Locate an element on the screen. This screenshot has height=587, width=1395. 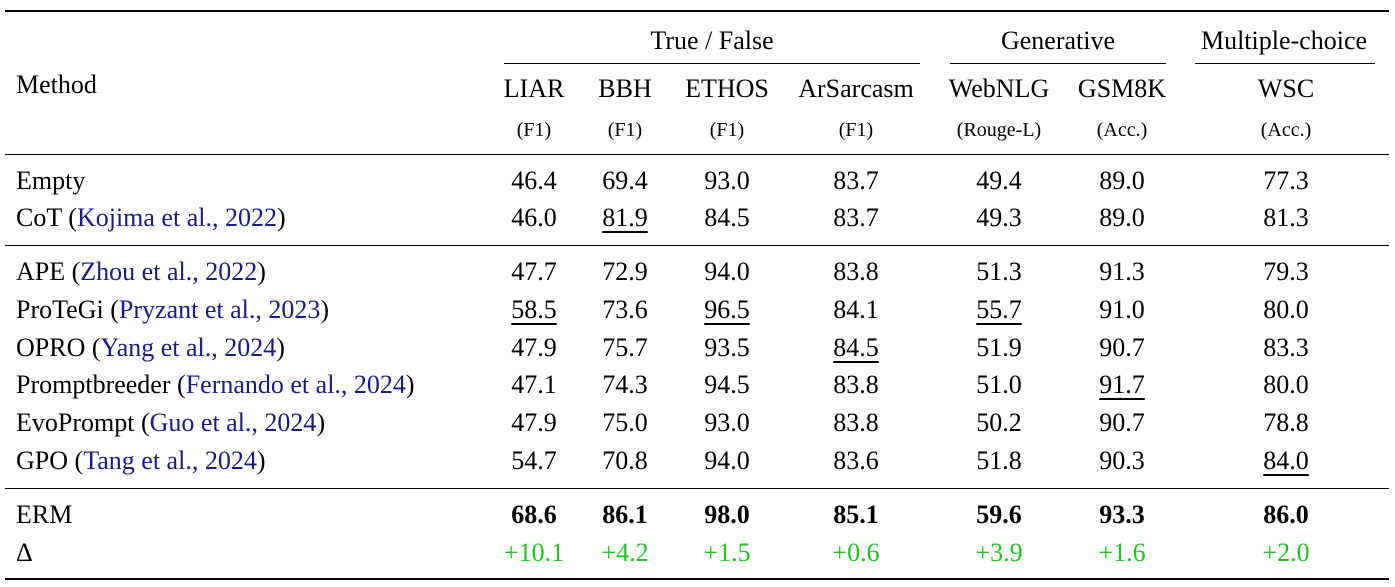
group-header-generative: Generative is located at coordinates (1058, 40).